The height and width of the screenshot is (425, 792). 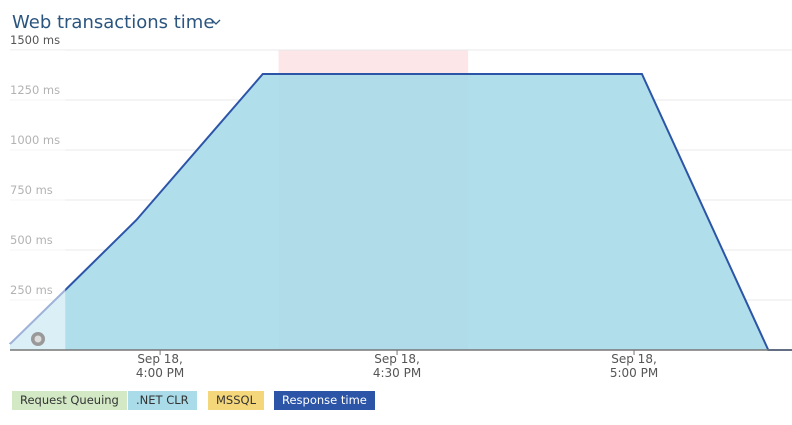 I want to click on legend-item: Request Queuing, so click(x=69, y=400).